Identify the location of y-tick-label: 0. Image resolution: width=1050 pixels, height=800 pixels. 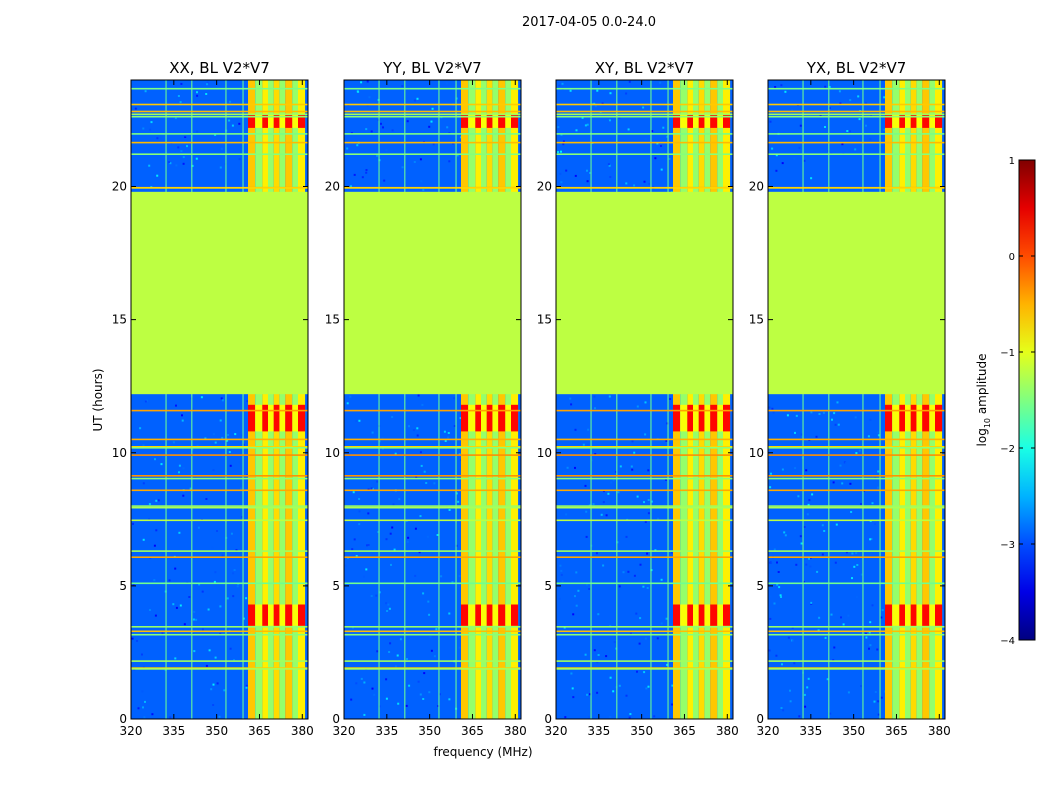
(336, 719).